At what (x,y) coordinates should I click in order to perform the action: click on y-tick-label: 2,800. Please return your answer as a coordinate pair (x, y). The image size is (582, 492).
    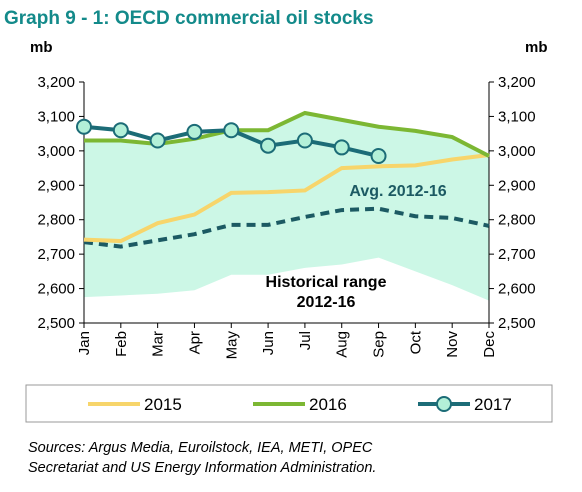
    Looking at the image, I should click on (56, 220).